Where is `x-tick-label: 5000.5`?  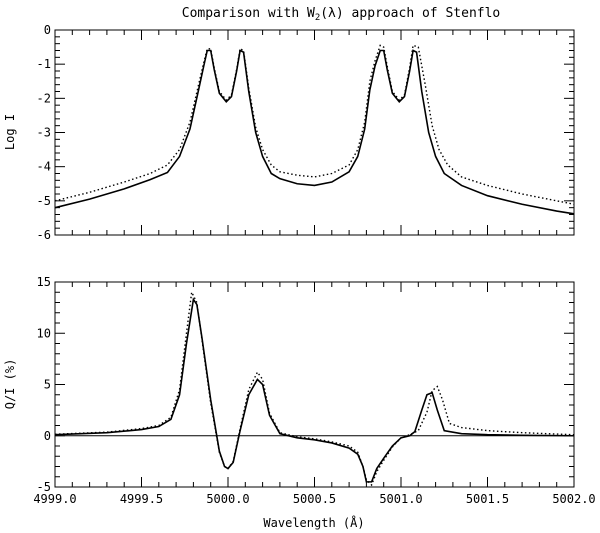 x-tick-label: 5000.5 is located at coordinates (314, 499).